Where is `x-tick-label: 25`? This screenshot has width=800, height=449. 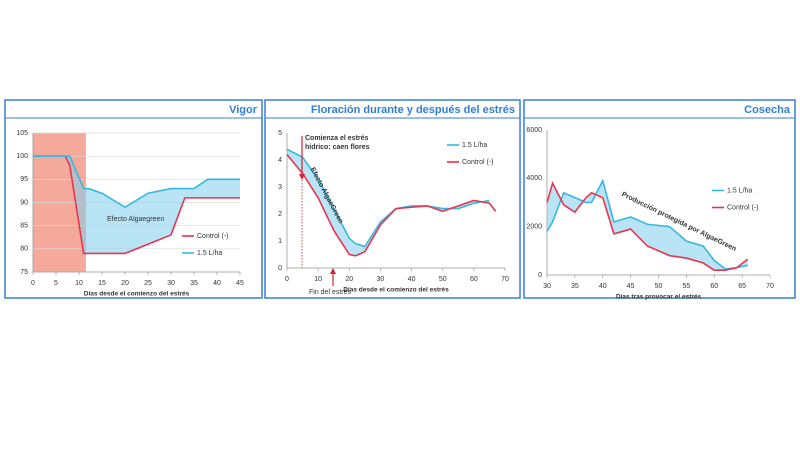 x-tick-label: 25 is located at coordinates (148, 283).